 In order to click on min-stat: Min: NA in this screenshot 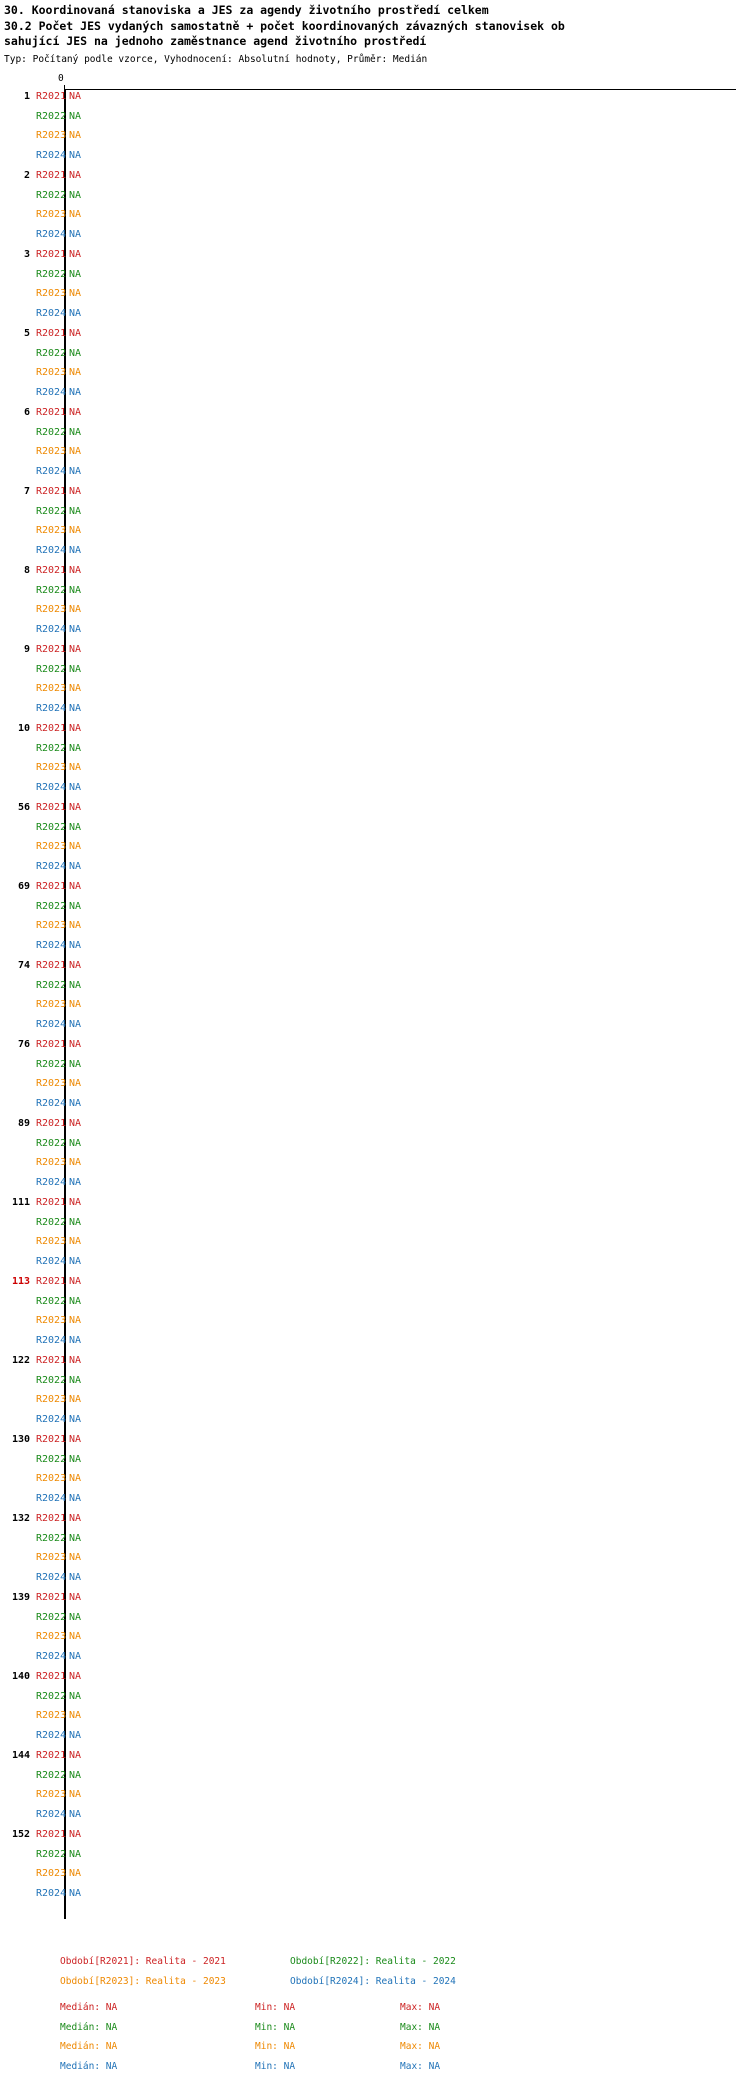, I will do `click(275, 2007)`.